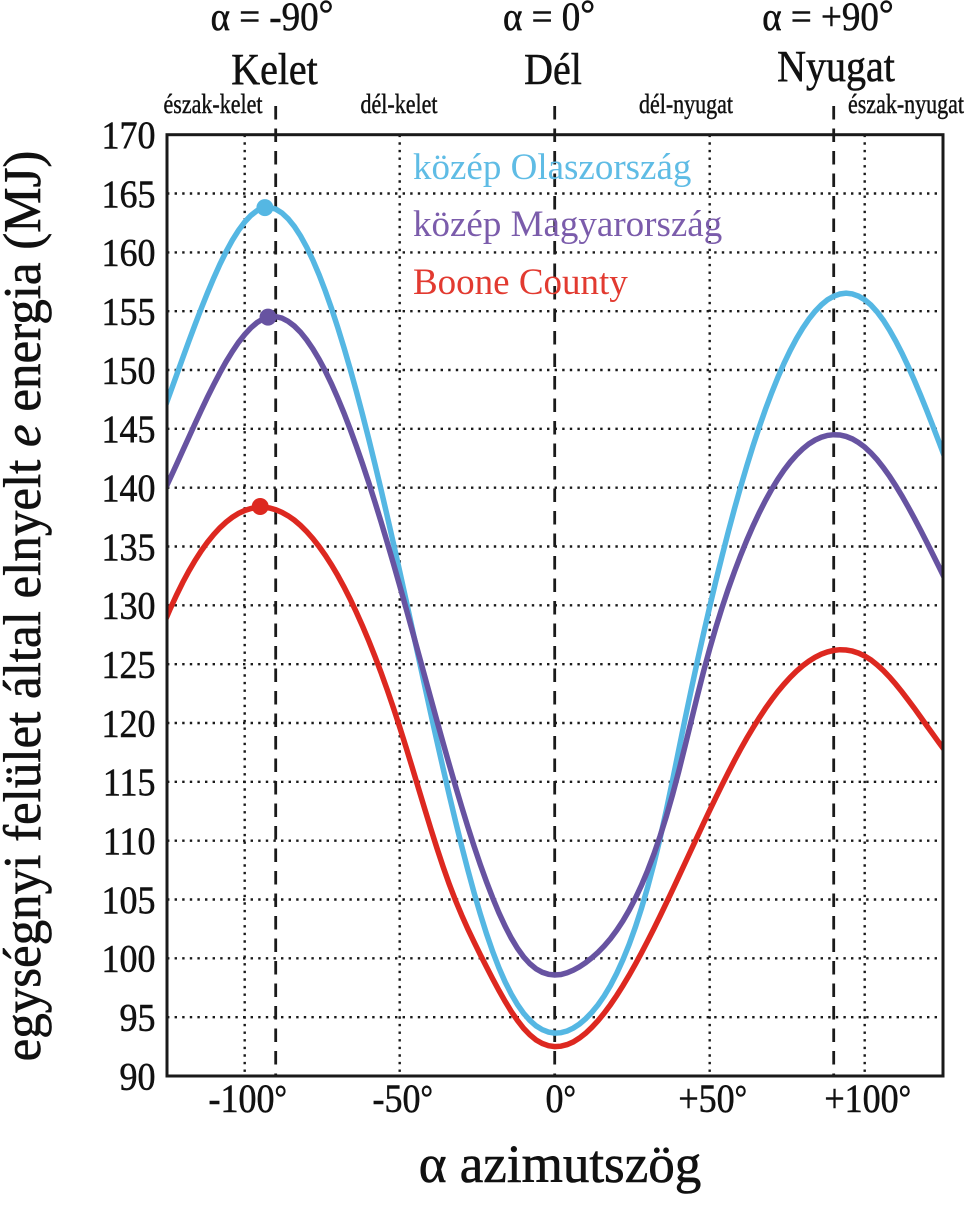  What do you see at coordinates (906, 105) in the screenshot?
I see `svg-text: észak-nyugat` at bounding box center [906, 105].